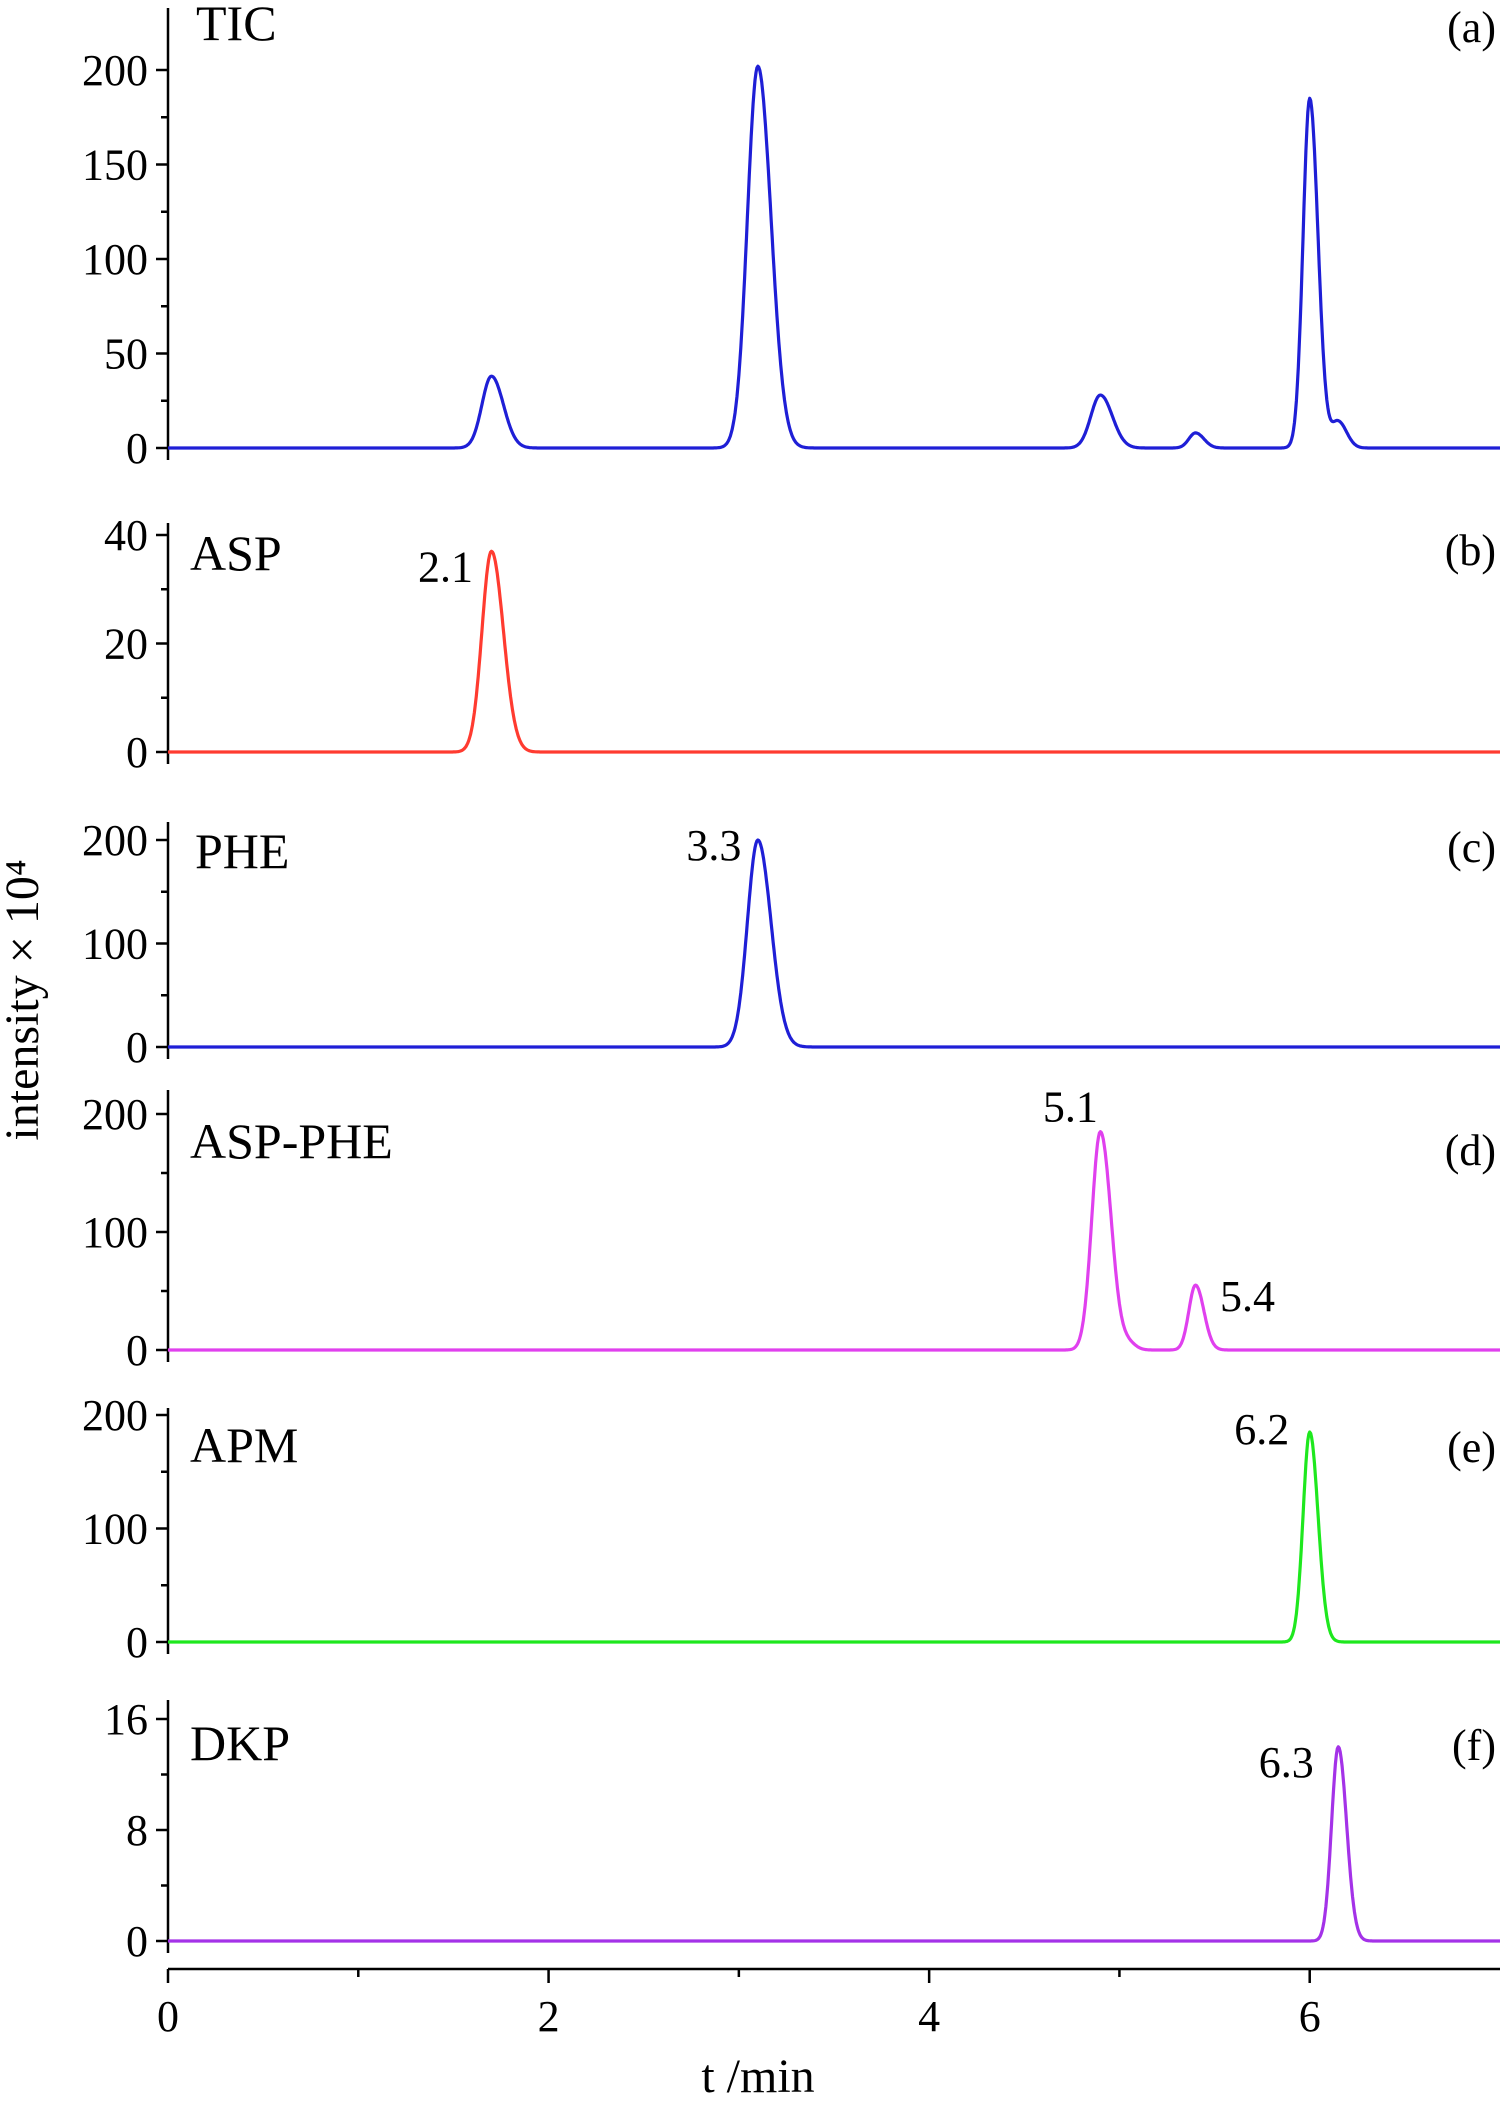 This screenshot has height=2101, width=1501. I want to click on panel-e: 0 100 200 APM (e) 6.2, so click(791, 1529).